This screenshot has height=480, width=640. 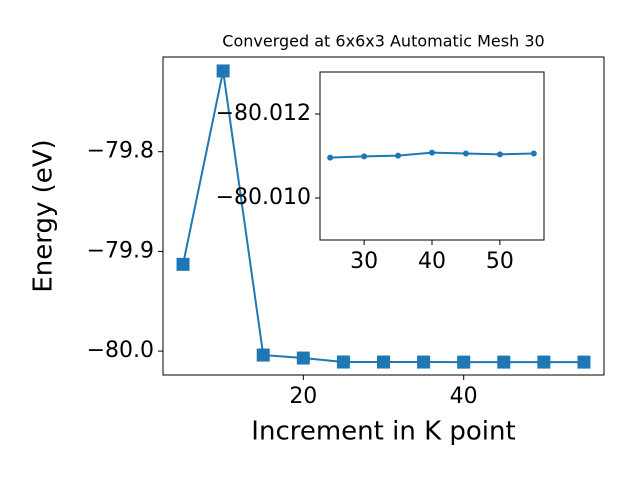 What do you see at coordinates (383, 41) in the screenshot?
I see `chart-title: Converged at 6x6x3 Automatic Mesh 30` at bounding box center [383, 41].